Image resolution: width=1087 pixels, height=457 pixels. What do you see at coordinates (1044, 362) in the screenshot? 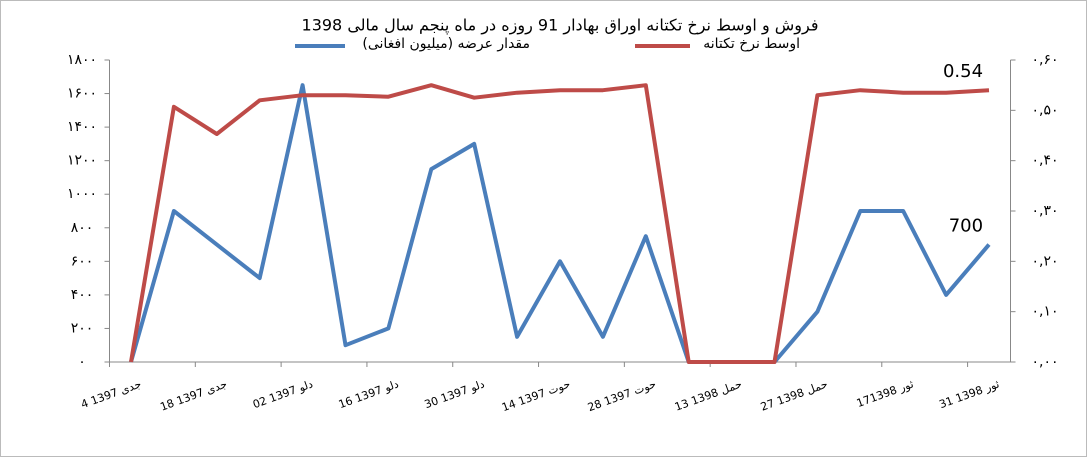
I see `y2-tick-label: ۰,۰۰` at bounding box center [1044, 362].